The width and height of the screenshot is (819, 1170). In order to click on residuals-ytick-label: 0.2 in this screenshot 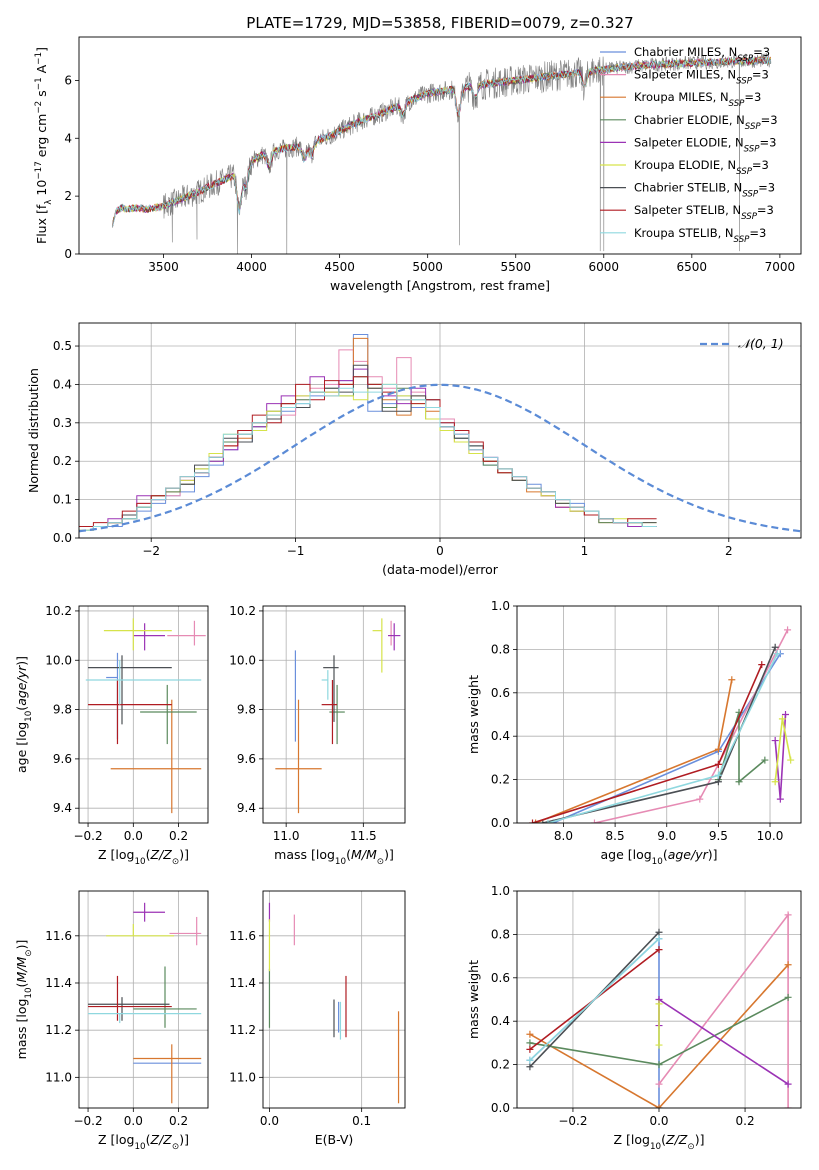, I will do `click(62, 461)`.